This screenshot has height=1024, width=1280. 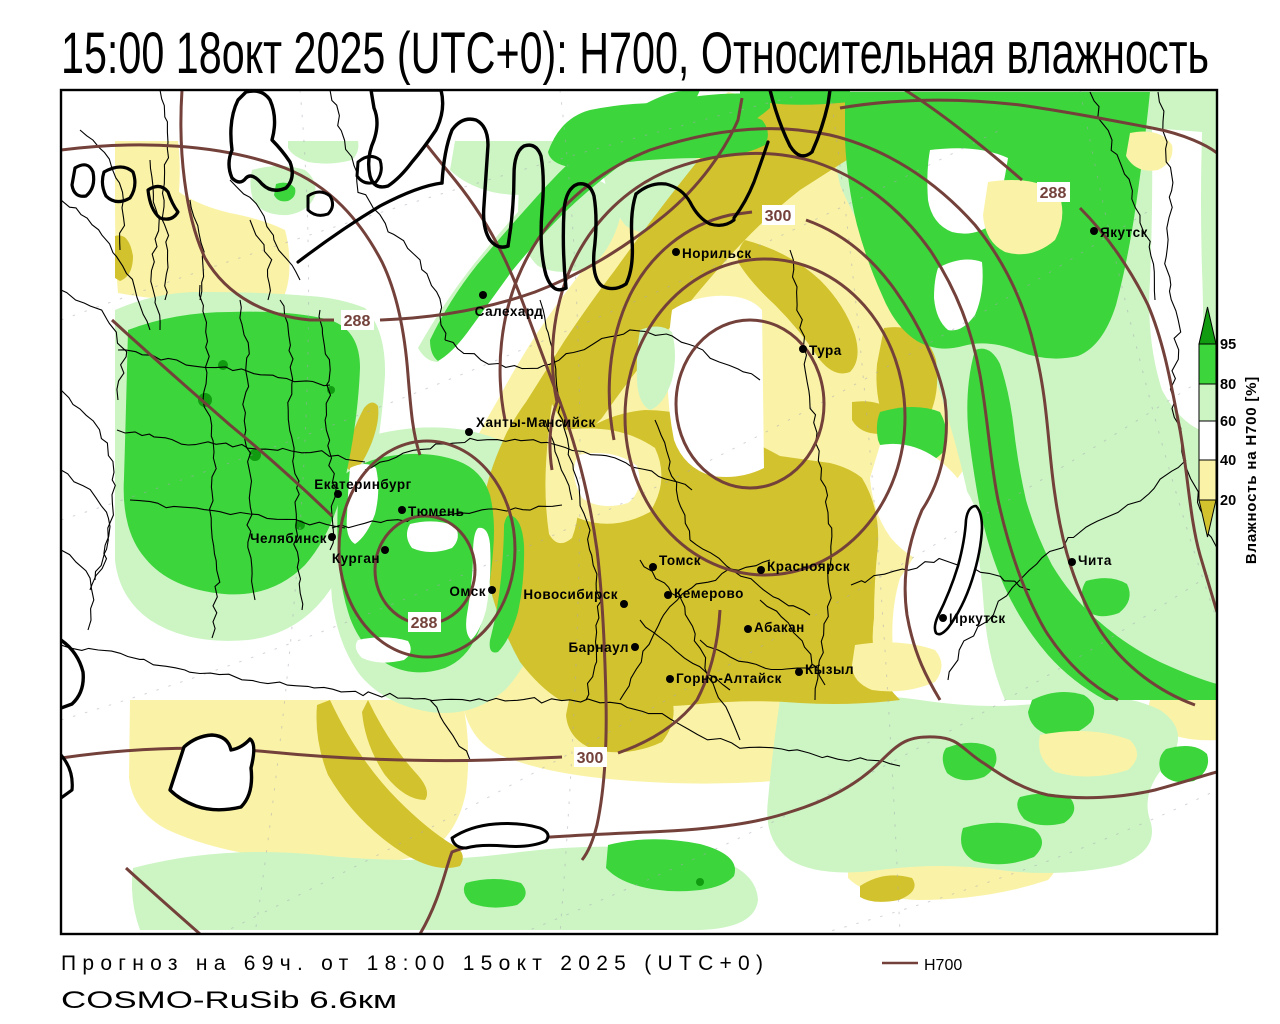 I want to click on svg-text: 80, so click(x=1228, y=385).